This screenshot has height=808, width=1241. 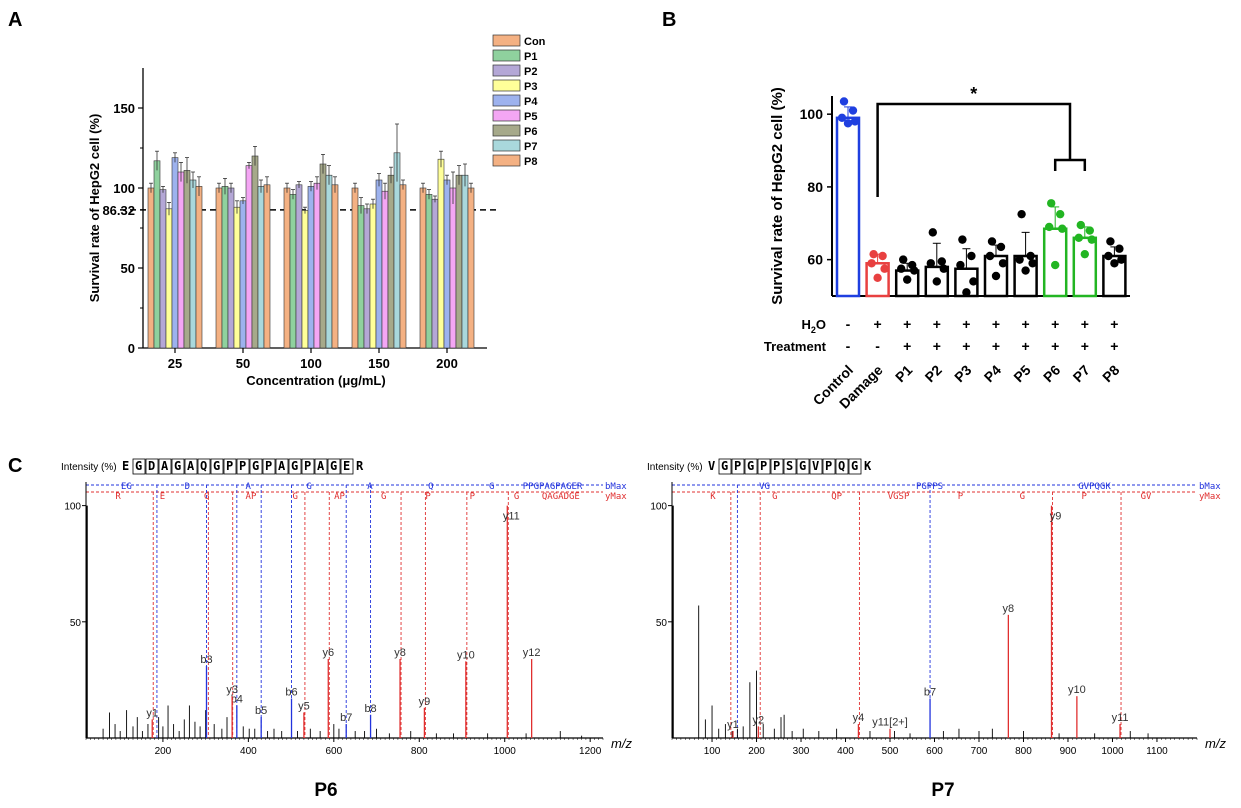 I want to click on peptide-residue: A, so click(x=321, y=466).